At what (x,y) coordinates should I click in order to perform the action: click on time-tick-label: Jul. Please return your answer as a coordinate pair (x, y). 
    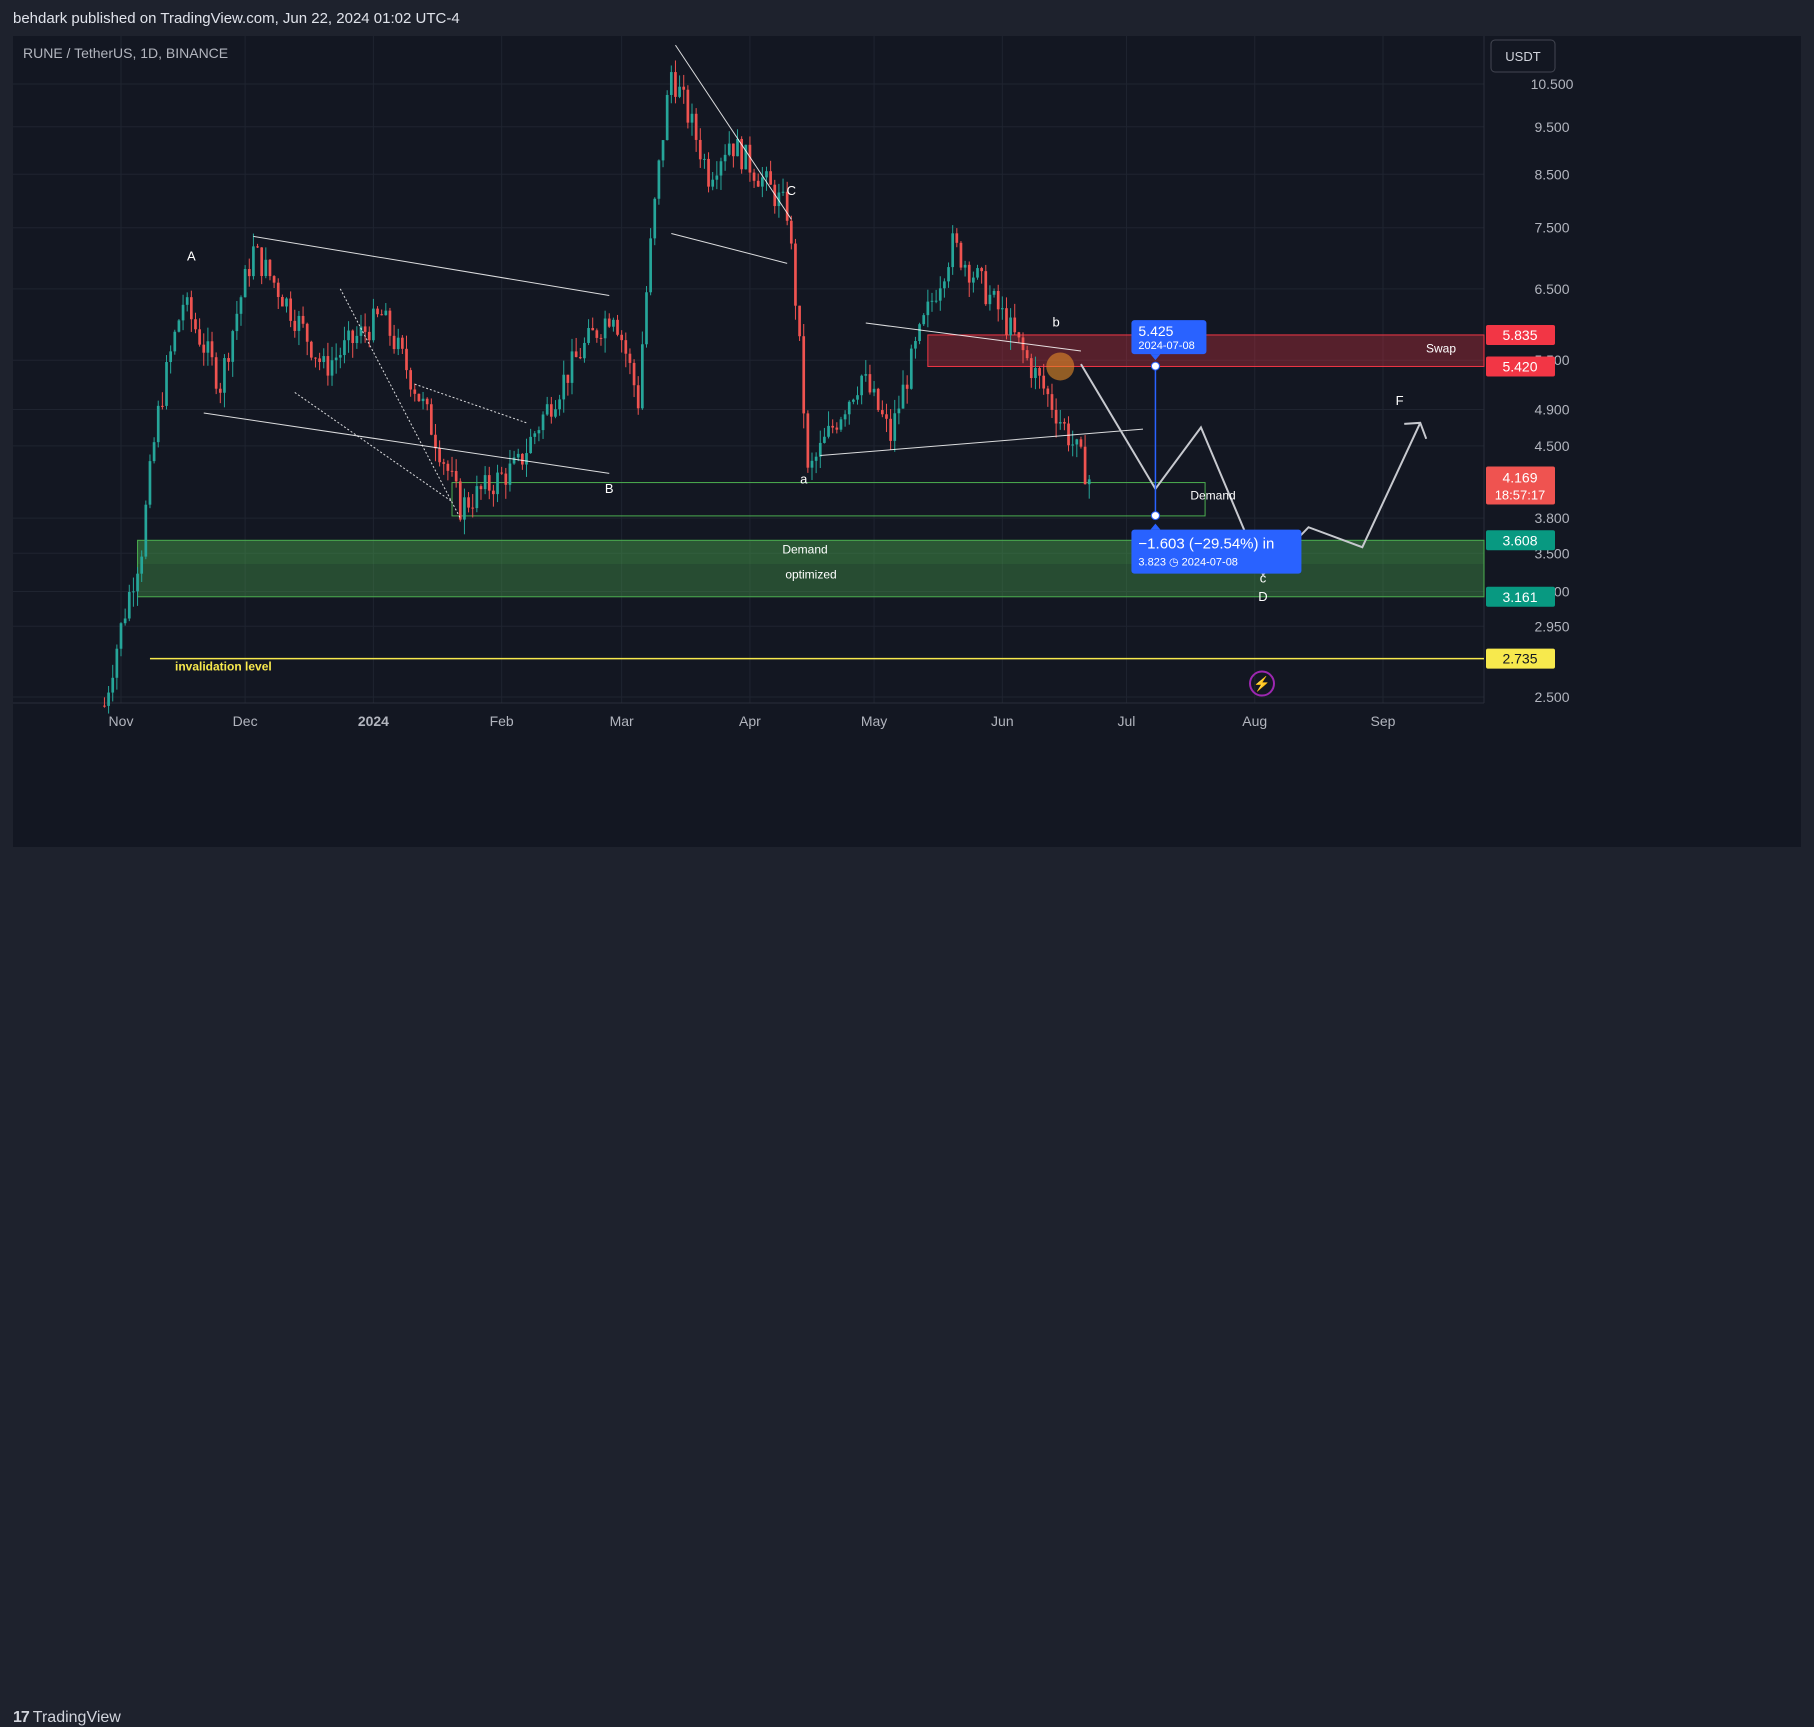
    Looking at the image, I should click on (1127, 721).